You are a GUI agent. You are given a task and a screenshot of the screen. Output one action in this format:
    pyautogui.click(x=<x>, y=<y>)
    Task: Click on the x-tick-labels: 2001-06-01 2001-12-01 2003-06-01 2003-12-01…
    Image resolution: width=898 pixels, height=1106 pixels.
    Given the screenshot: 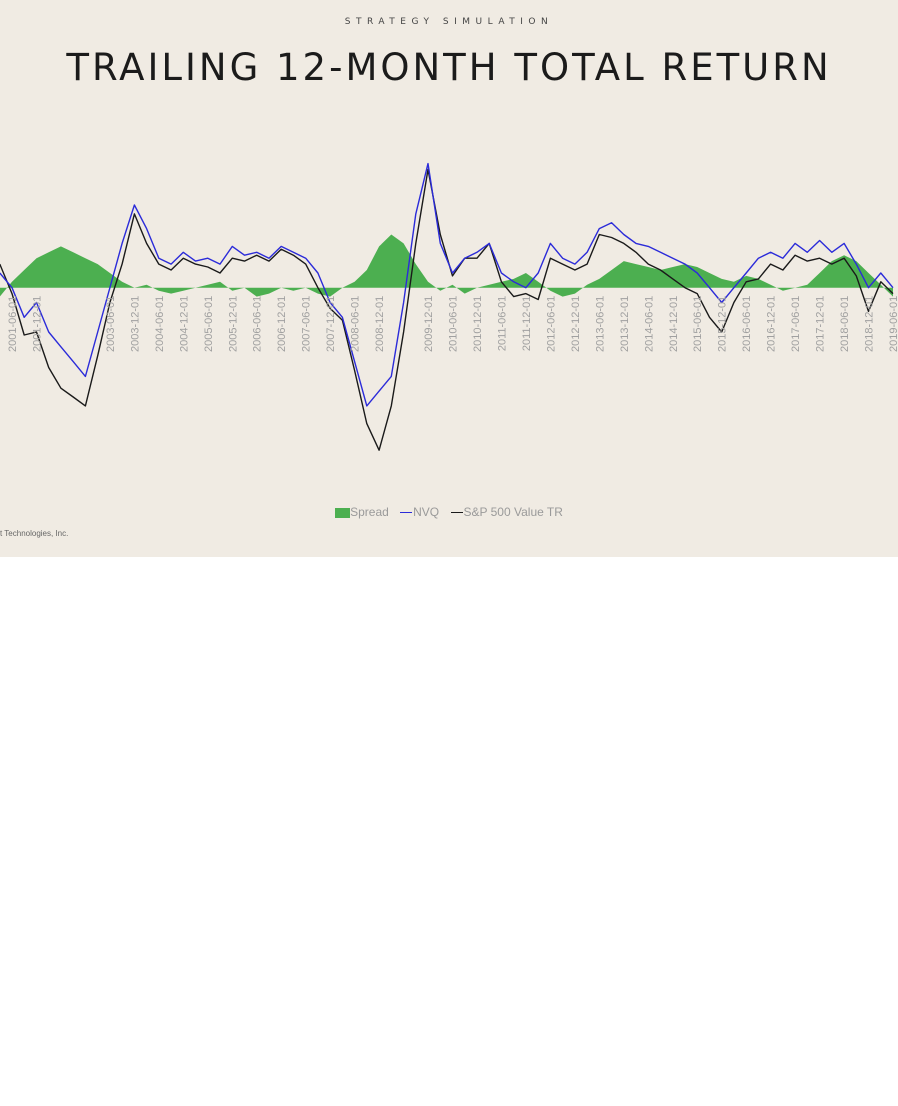 What is the action you would take?
    pyautogui.click(x=452, y=324)
    